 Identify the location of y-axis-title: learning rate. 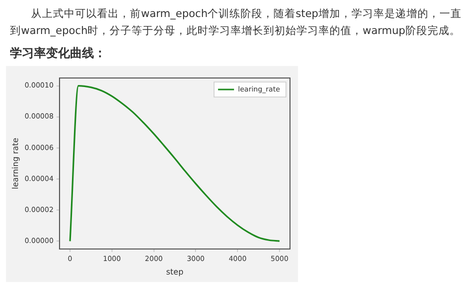
(15, 164).